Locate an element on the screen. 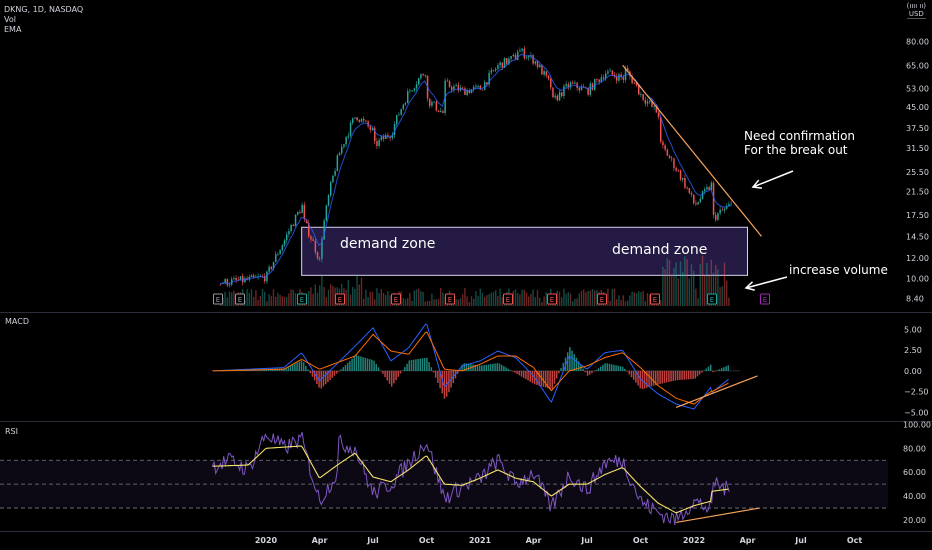 The image size is (932, 550). price-tick-label: 25.50 is located at coordinates (917, 172).